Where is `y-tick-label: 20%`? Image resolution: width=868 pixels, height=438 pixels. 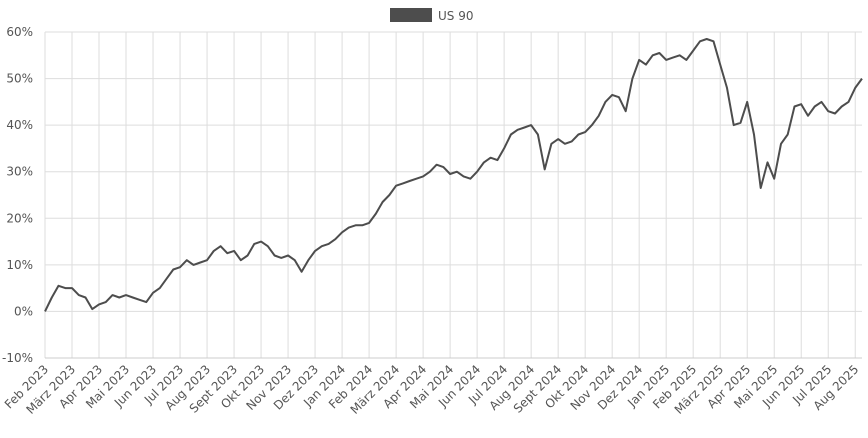 y-tick-label: 20% is located at coordinates (19, 218).